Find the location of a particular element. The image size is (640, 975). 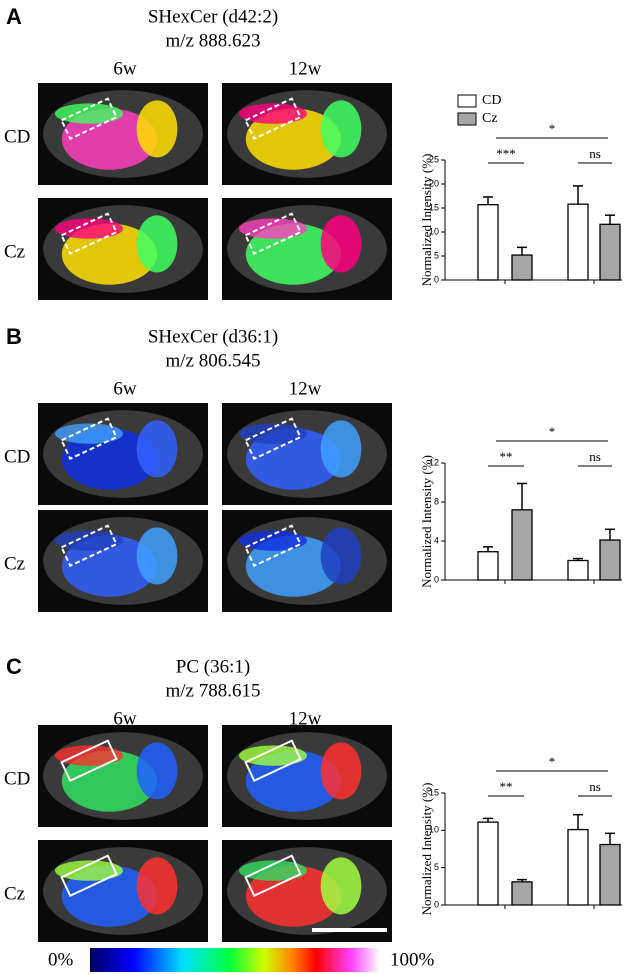

panel-title: PC (36:1) is located at coordinates (213, 666).